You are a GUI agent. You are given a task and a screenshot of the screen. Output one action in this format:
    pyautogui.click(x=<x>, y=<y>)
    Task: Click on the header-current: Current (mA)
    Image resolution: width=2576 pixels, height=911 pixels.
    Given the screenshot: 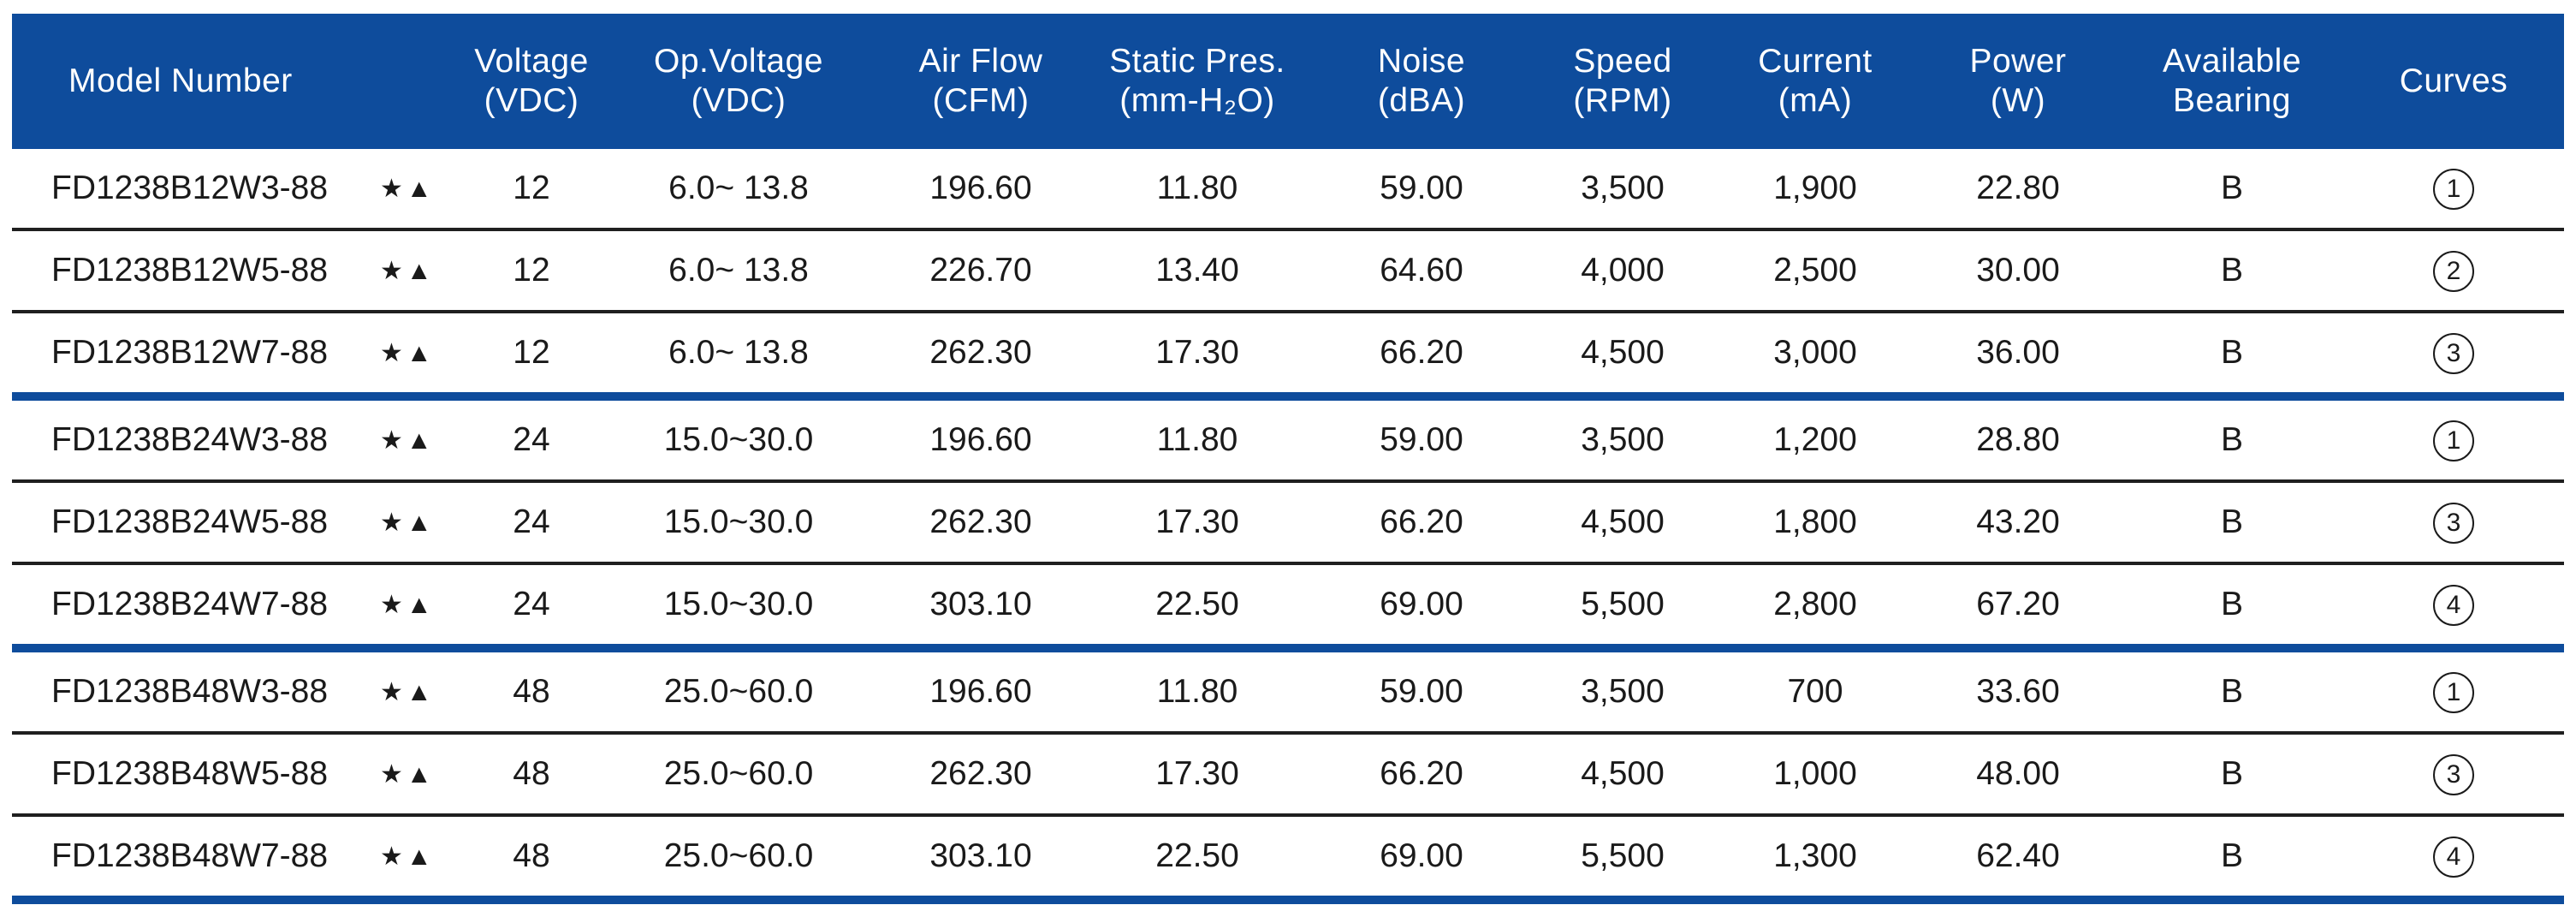 What is the action you would take?
    pyautogui.click(x=1815, y=81)
    